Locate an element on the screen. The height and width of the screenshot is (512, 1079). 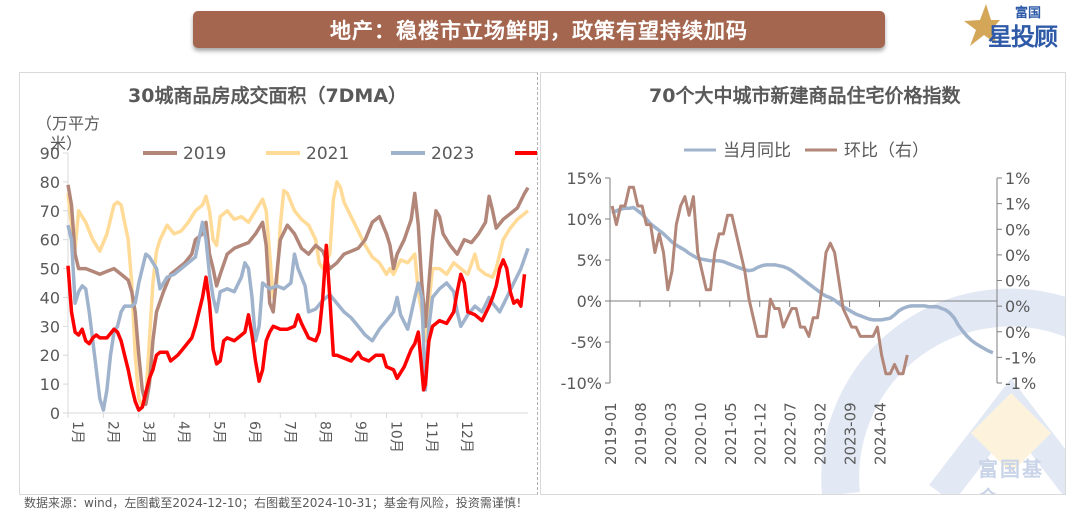
watermark-text: 富国基金 is located at coordinates (1011, 475).